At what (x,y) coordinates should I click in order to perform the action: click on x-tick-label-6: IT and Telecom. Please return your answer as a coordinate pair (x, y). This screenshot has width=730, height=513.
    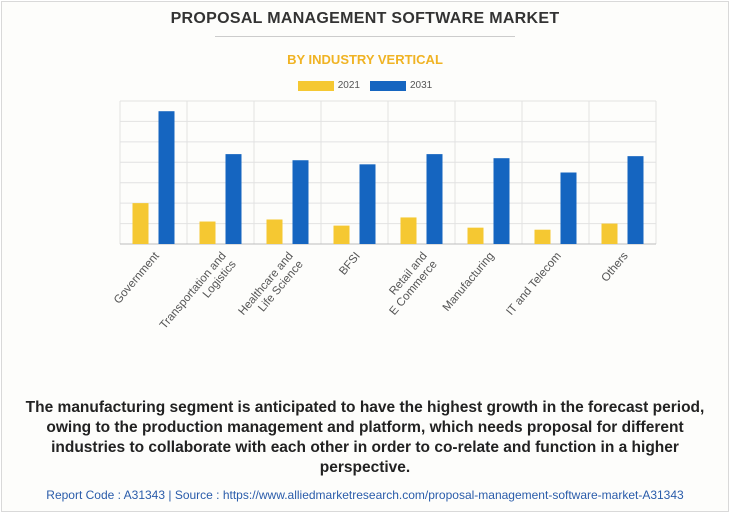
    Looking at the image, I should click on (533, 284).